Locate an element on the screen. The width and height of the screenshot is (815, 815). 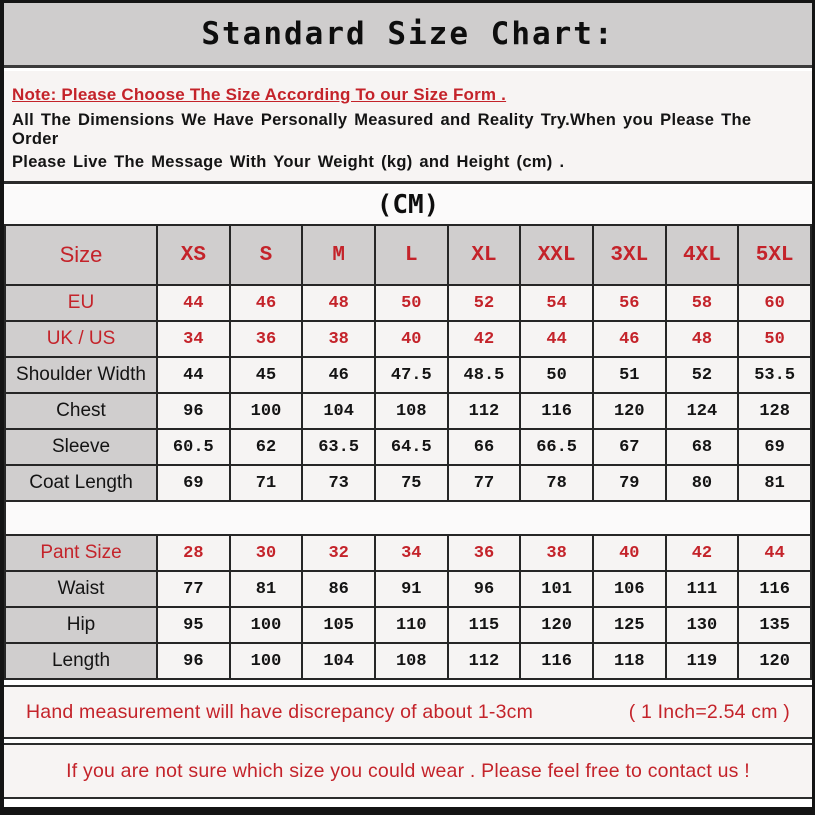
value-cell: 51 is located at coordinates (629, 375).